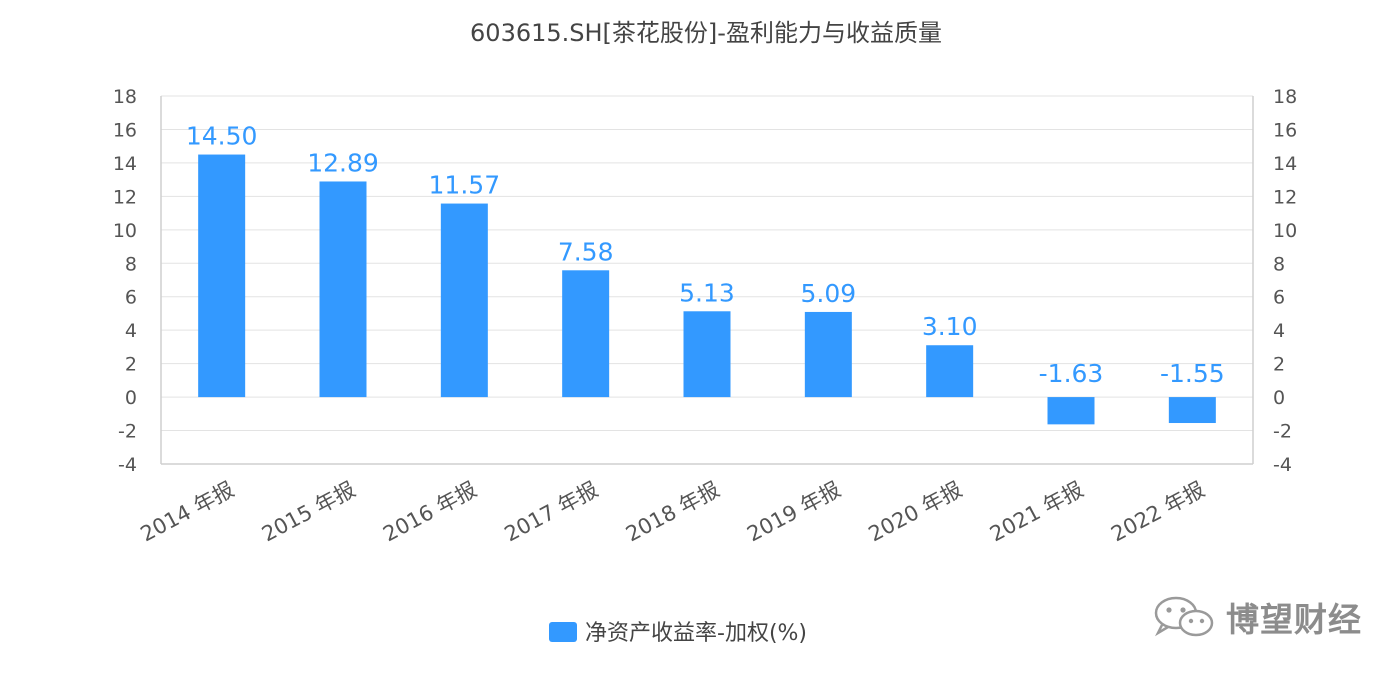 The width and height of the screenshot is (1399, 679). I want to click on legend-label: 净资产收益率-加权(%), so click(696, 633).